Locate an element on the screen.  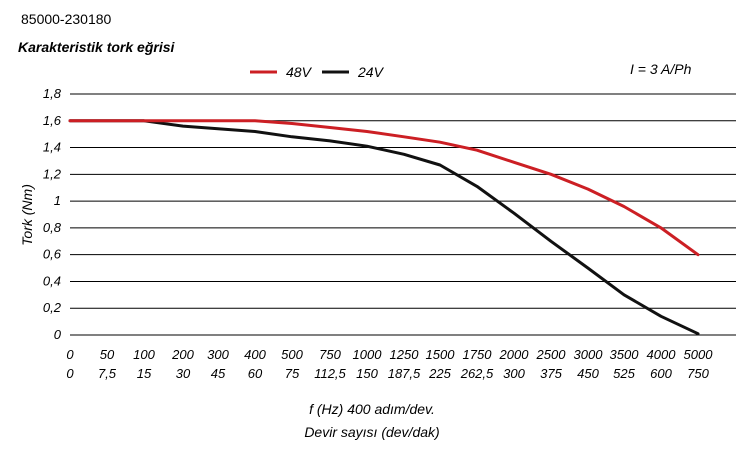
x-tick-label-hz: 500 is located at coordinates (292, 354).